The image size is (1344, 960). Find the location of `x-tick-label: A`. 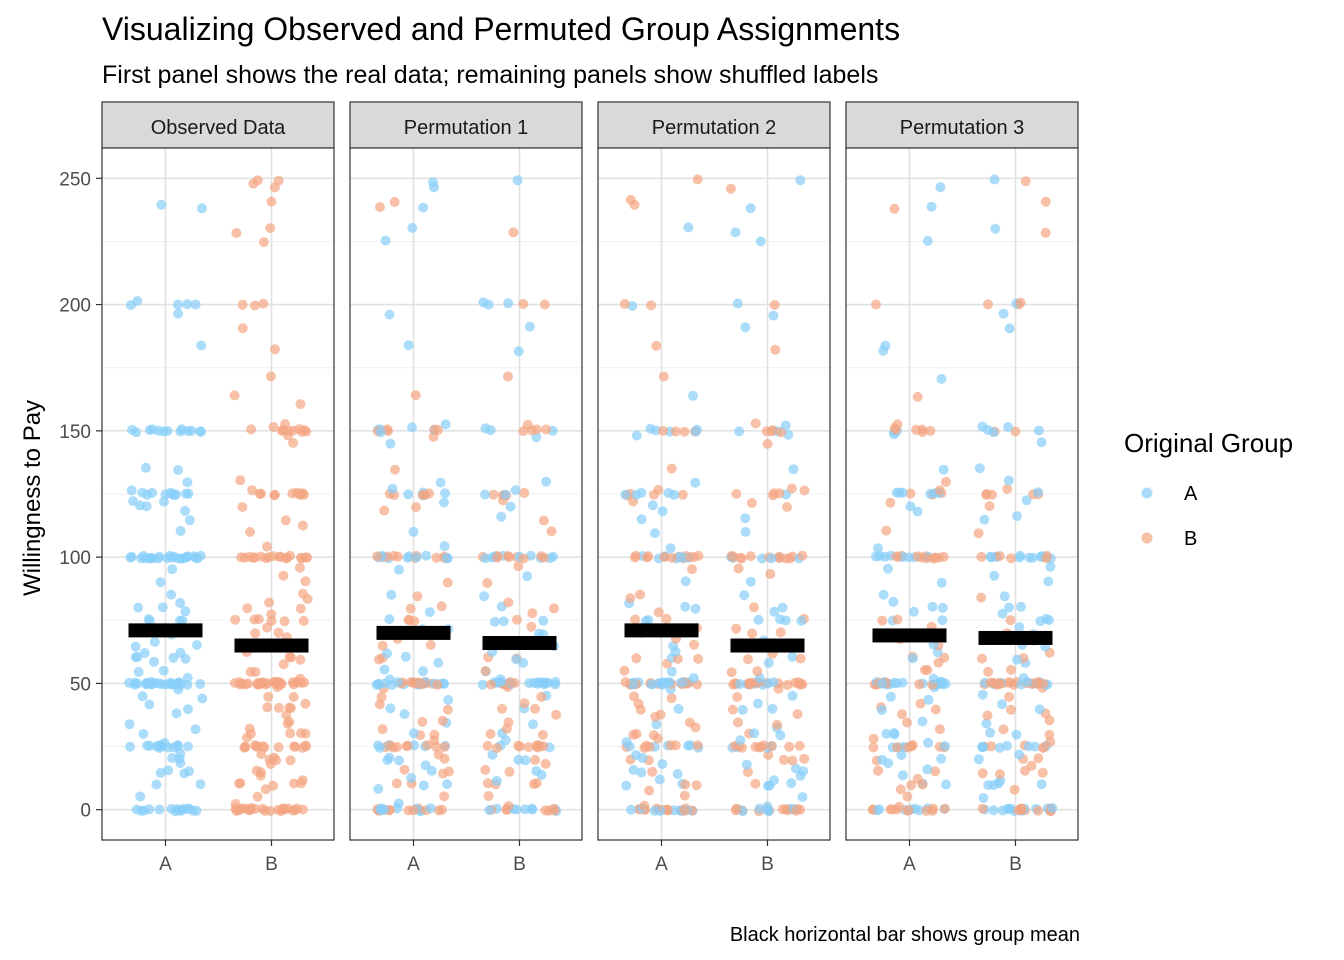

x-tick-label: A is located at coordinates (165, 864).